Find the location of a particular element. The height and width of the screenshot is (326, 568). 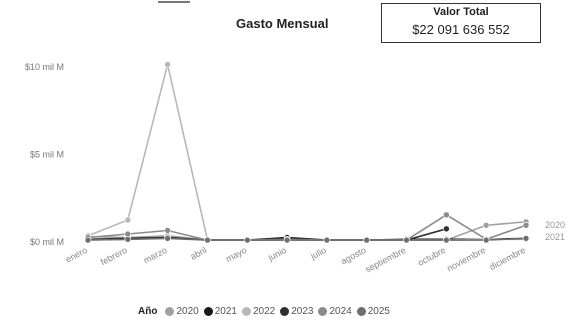

end-label-layer: 2020 2021 is located at coordinates (555, 231).